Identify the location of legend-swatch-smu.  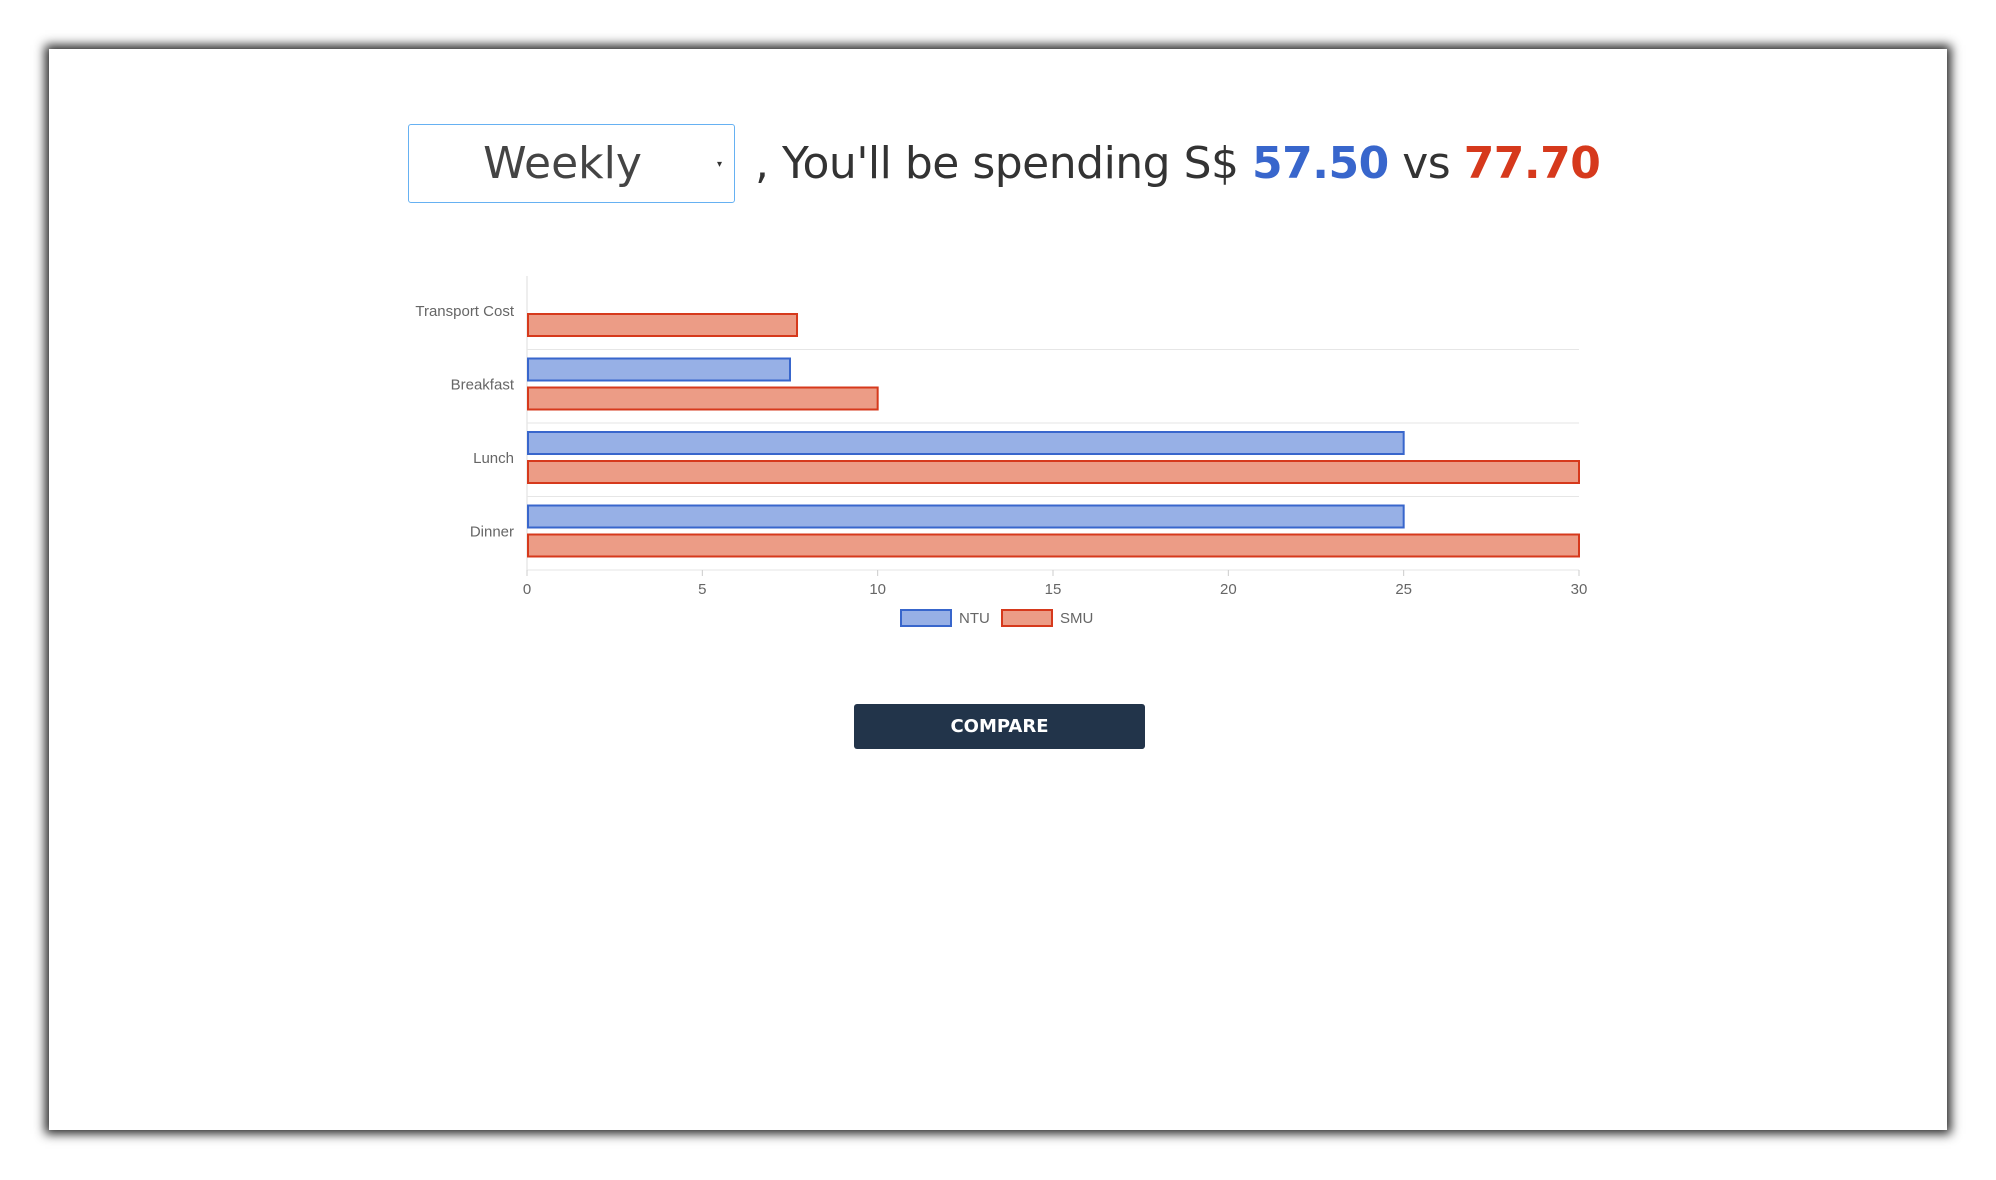
(1027, 618).